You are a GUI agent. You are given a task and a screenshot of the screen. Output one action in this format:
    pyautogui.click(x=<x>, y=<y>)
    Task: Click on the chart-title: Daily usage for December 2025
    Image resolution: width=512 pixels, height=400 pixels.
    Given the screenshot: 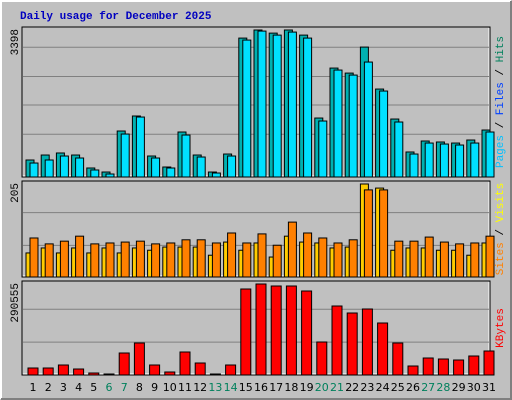 What is the action you would take?
    pyautogui.click(x=116, y=17)
    